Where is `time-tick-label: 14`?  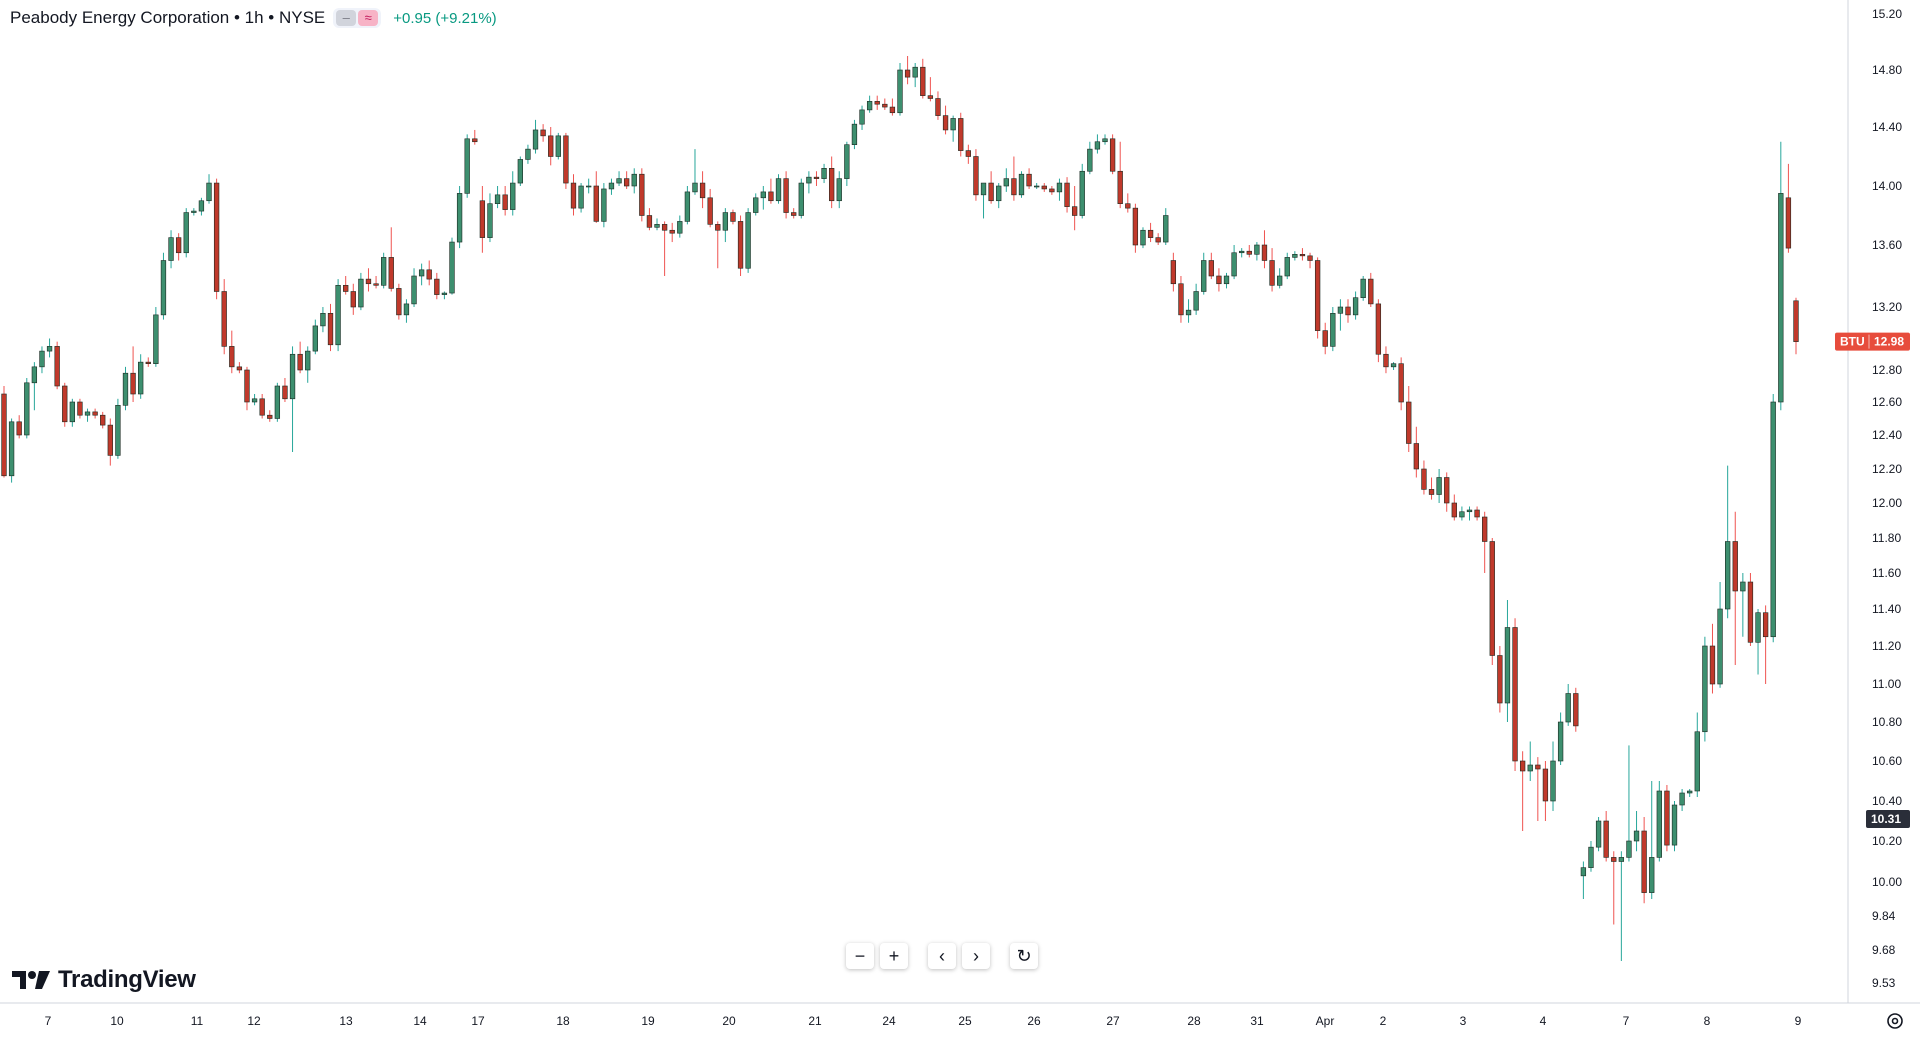 time-tick-label: 14 is located at coordinates (420, 1021).